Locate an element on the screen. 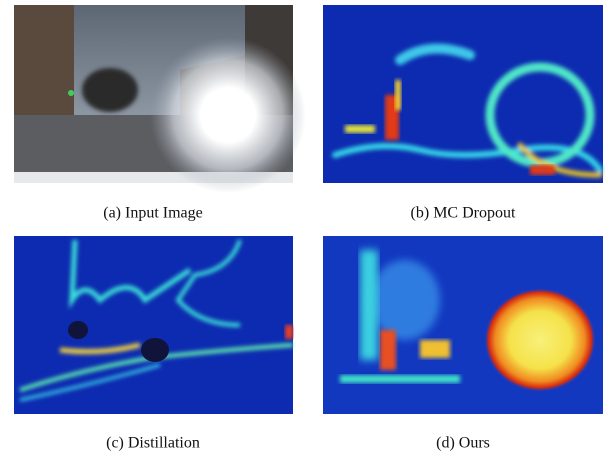  caption: (d) Ours is located at coordinates (463, 443).